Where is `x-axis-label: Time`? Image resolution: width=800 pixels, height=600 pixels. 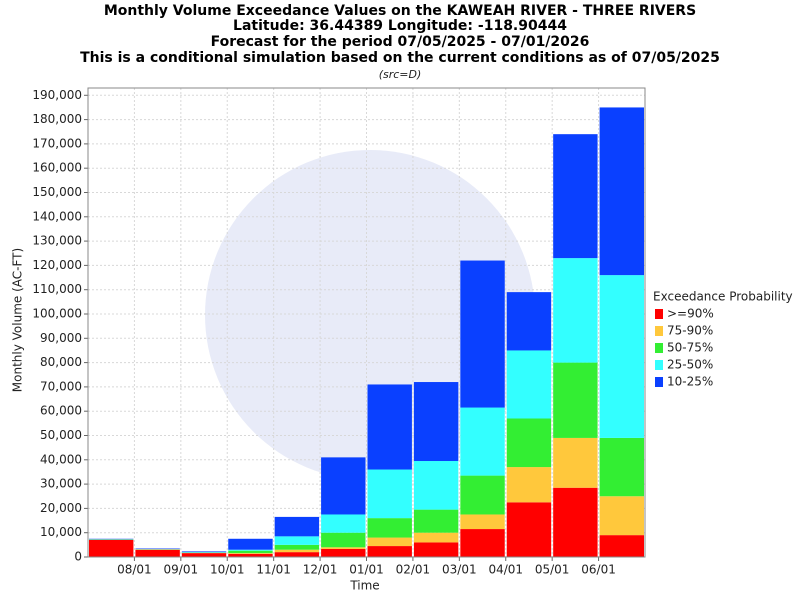
x-axis-label: Time is located at coordinates (364, 586).